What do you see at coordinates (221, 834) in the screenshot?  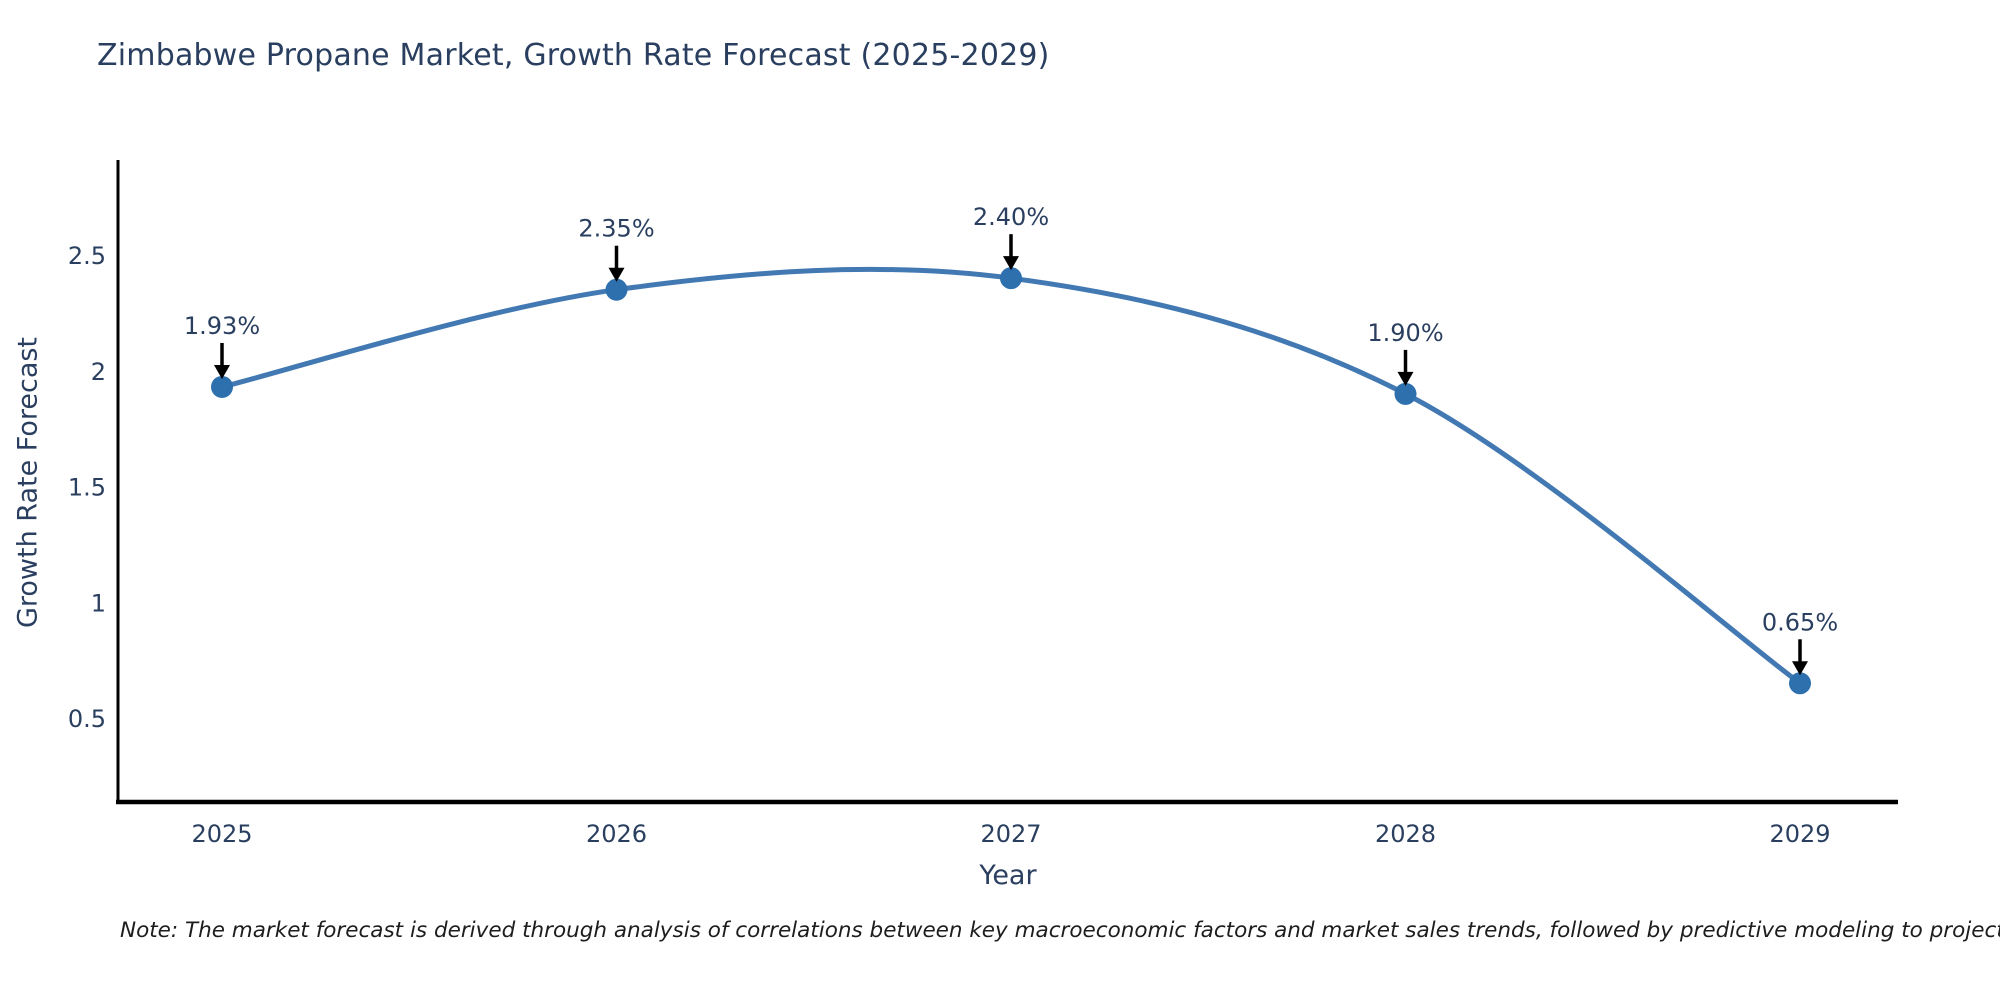 I see `x-tick-label: 2025` at bounding box center [221, 834].